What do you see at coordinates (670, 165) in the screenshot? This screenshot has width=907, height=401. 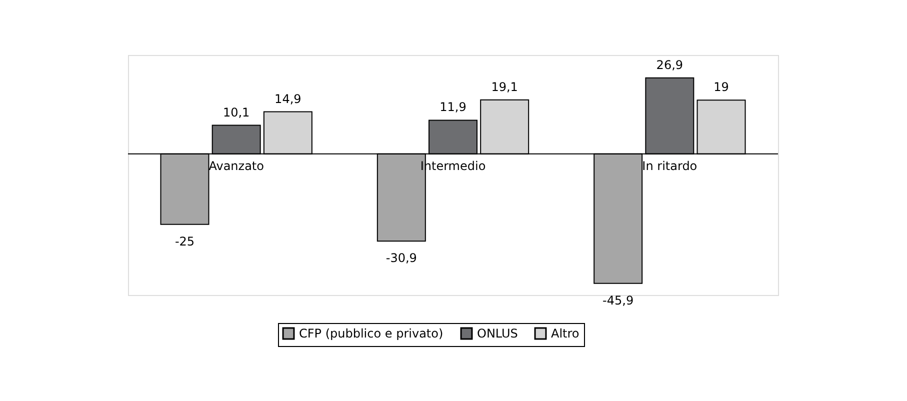 I see `x-tick-label: In ritardo` at bounding box center [670, 165].